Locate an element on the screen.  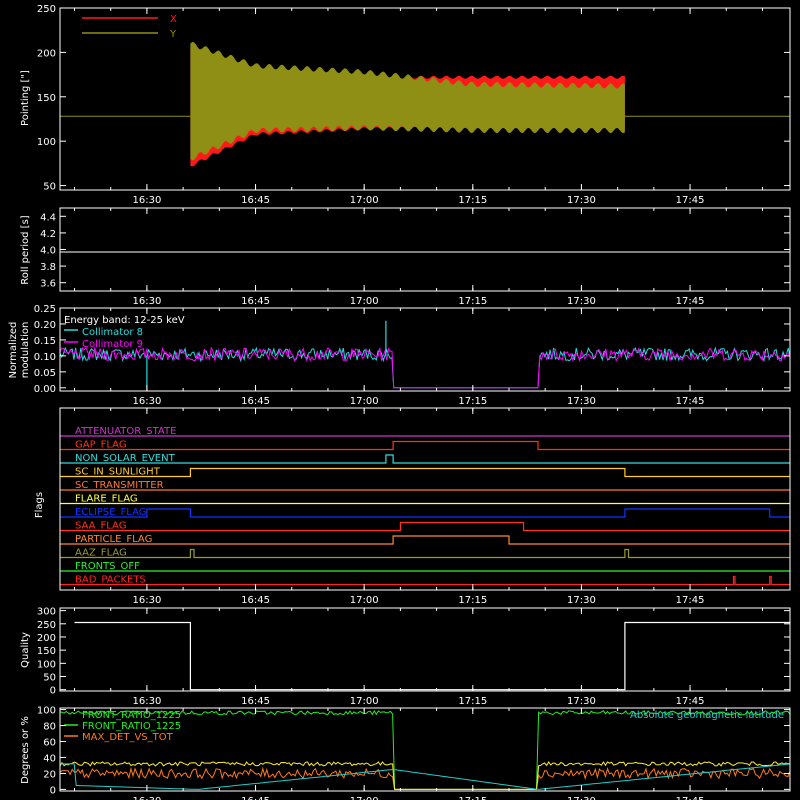
modulation-legend-c9: Collimator 9 is located at coordinates (112, 344).